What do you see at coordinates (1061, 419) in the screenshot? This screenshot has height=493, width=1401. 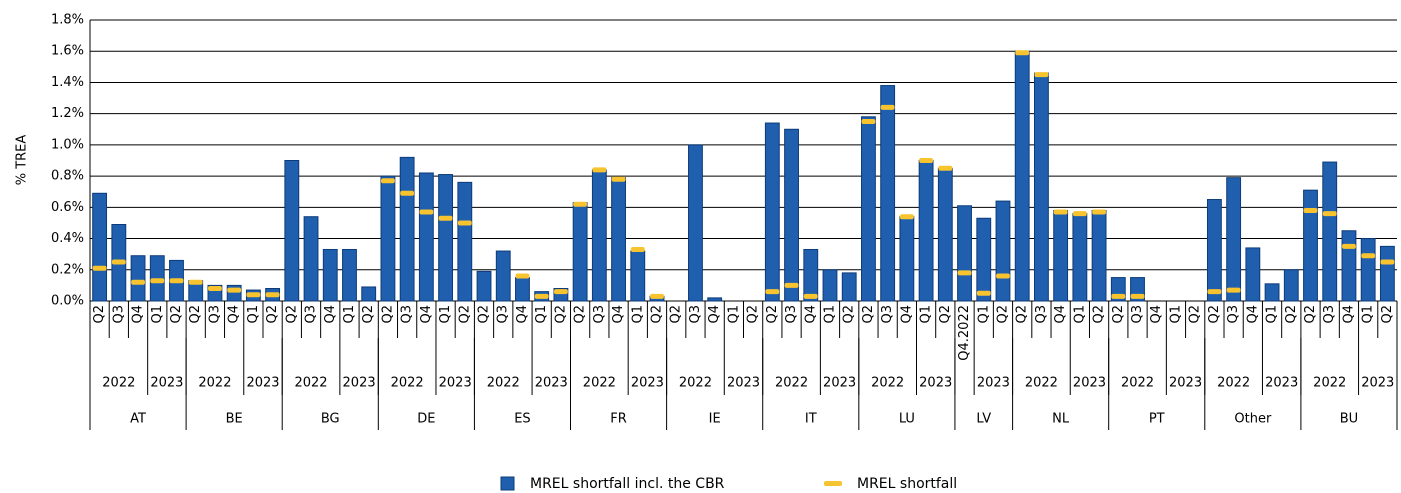 I see `country-label: NL` at bounding box center [1061, 419].